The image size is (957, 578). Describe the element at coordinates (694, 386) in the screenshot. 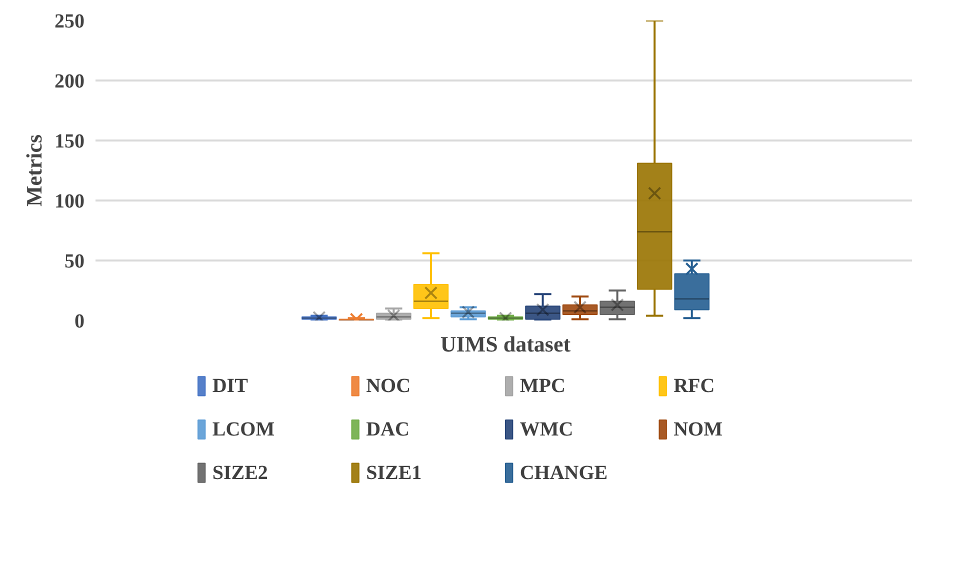

I see `legend-label: RFC` at that location.